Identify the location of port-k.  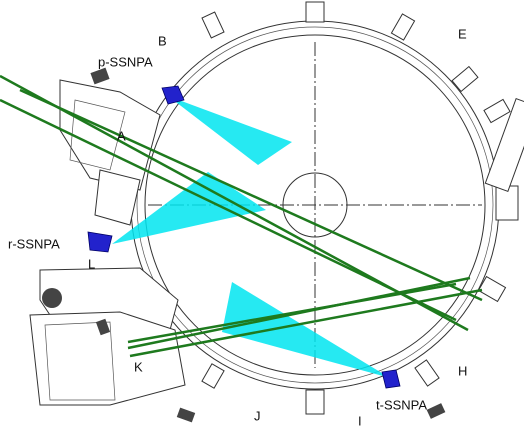
(107, 358).